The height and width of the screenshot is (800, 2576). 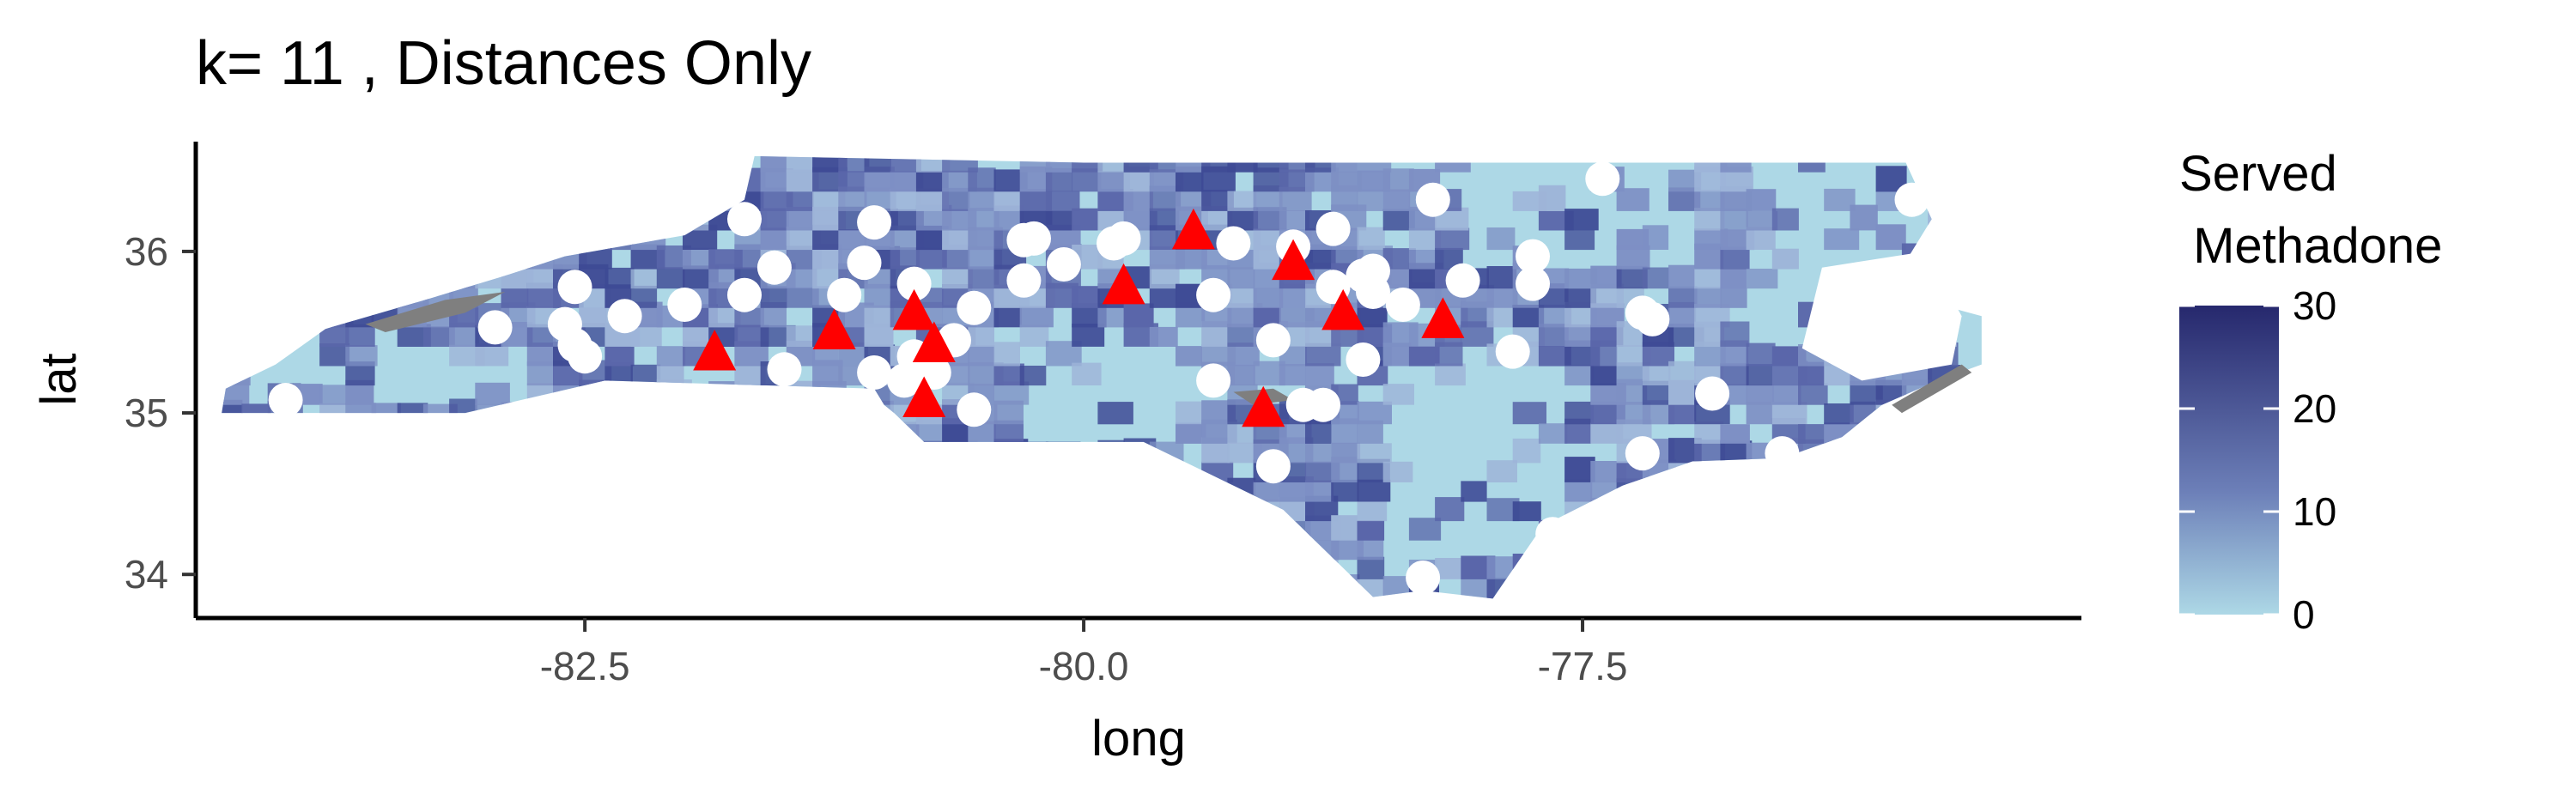 I want to click on legend-ticks: 30 20 10 0, so click(x=2258, y=460).